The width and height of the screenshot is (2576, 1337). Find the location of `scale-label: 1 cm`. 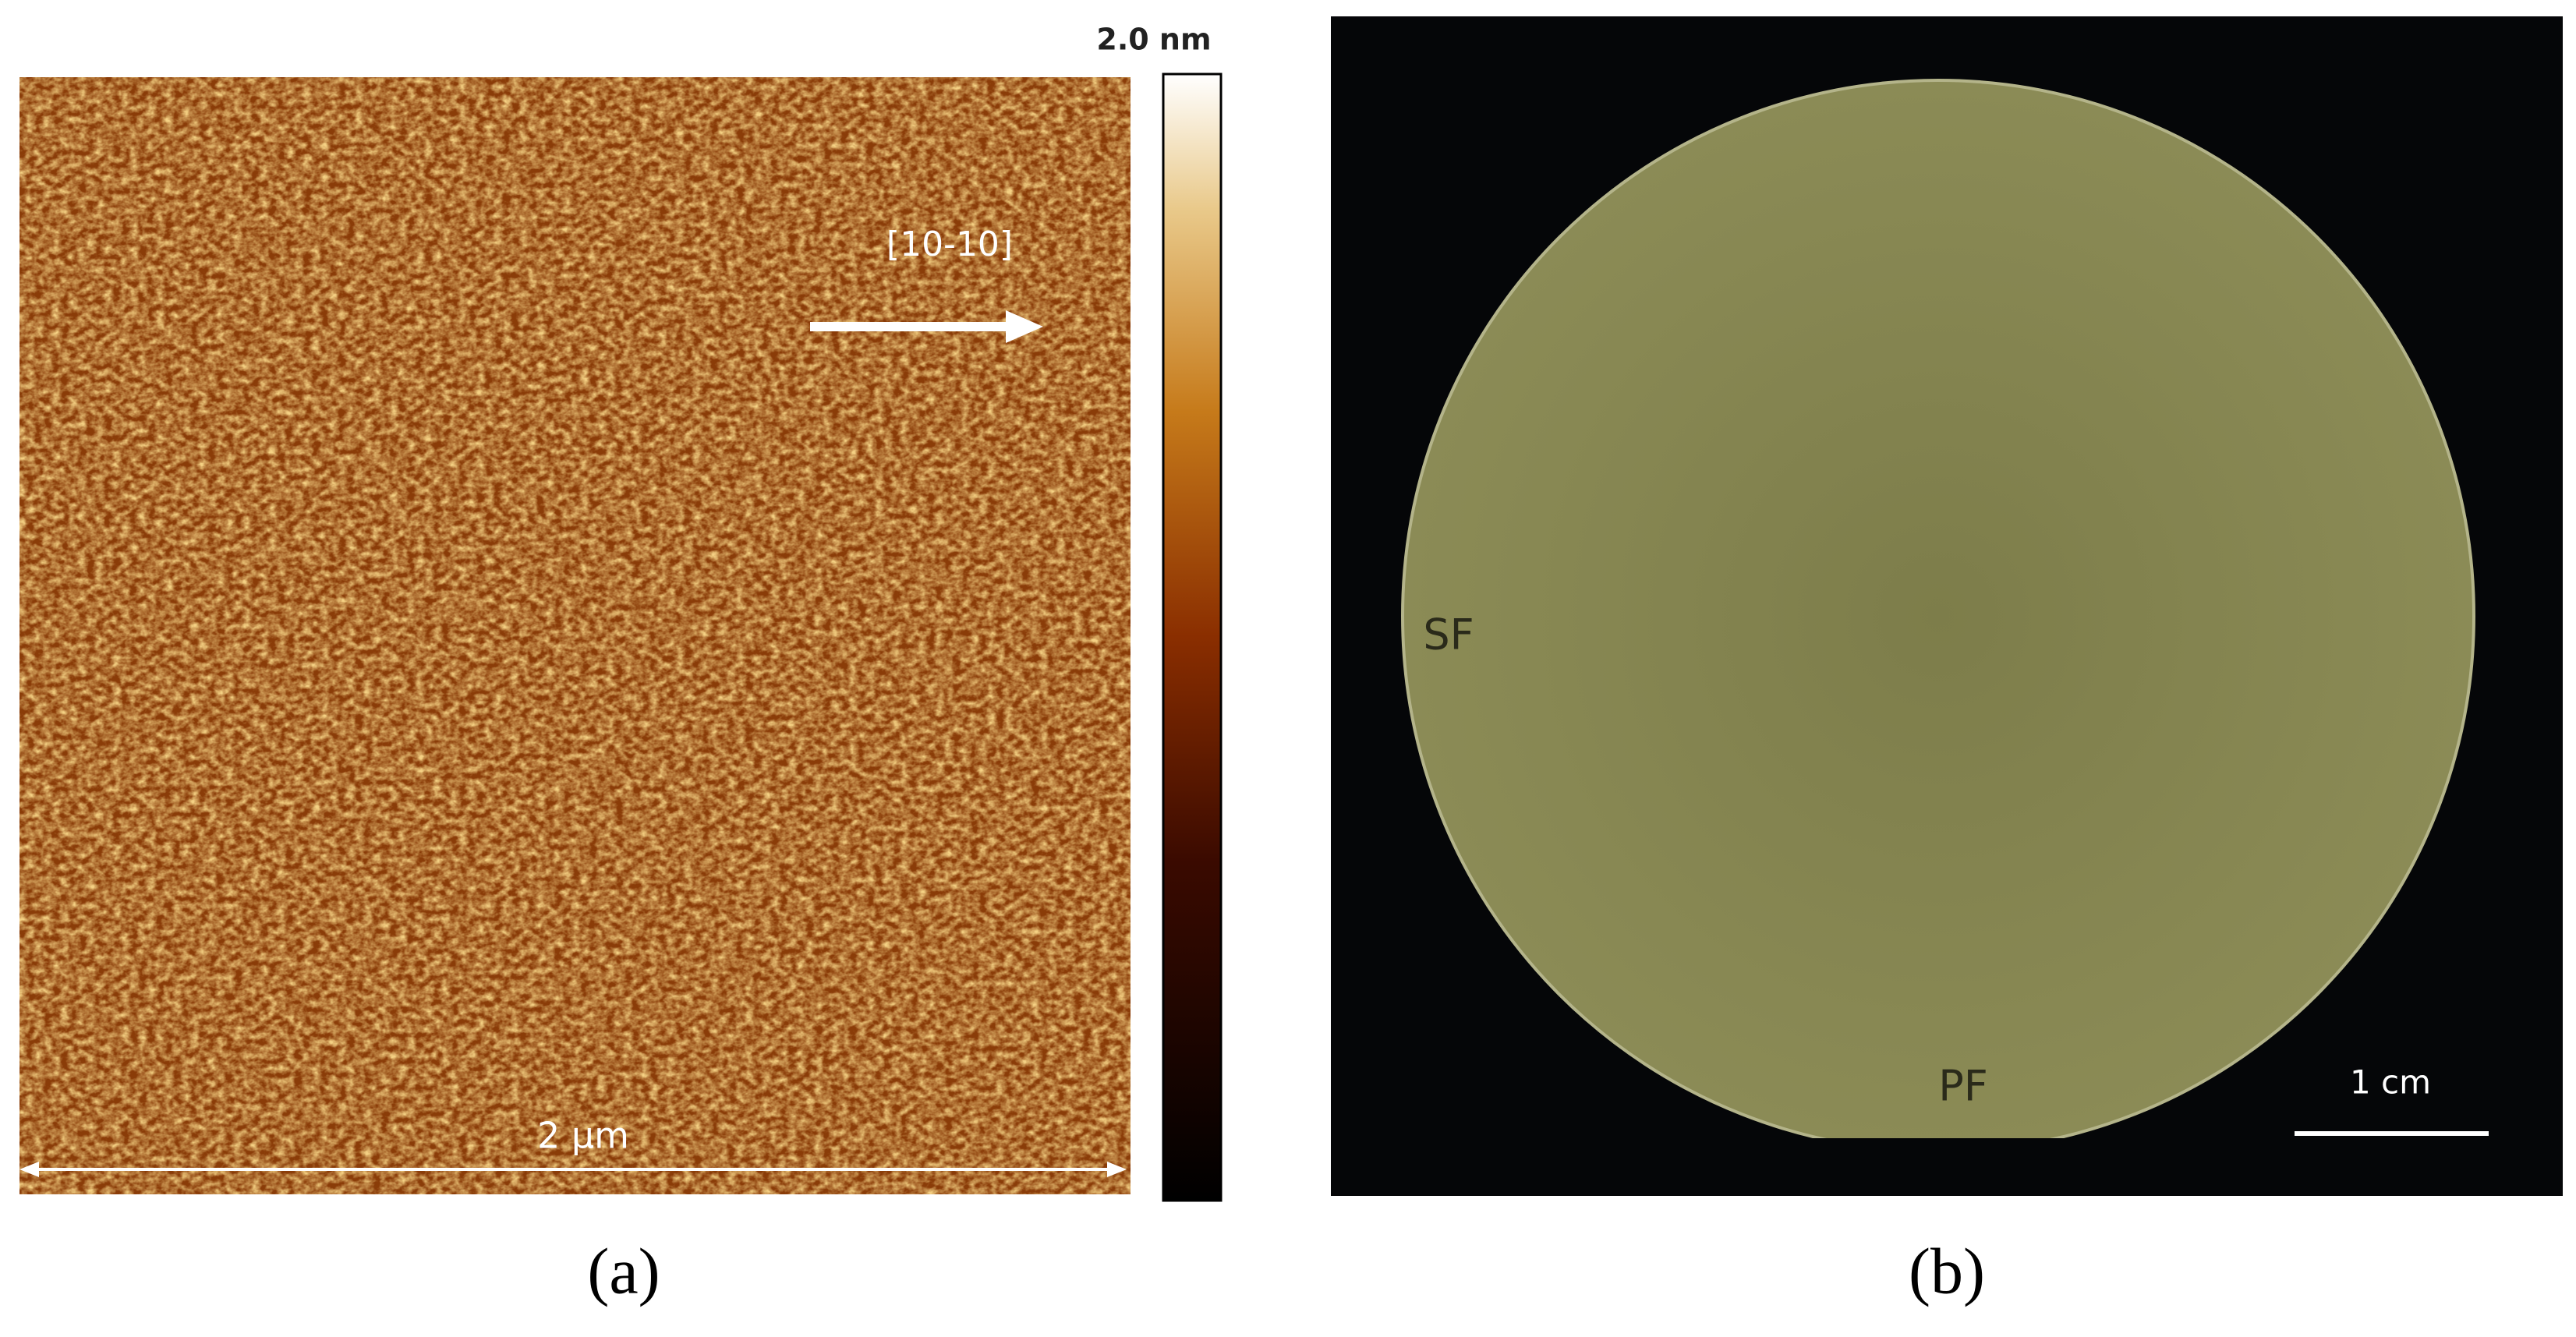

scale-label: 1 cm is located at coordinates (2390, 1082).